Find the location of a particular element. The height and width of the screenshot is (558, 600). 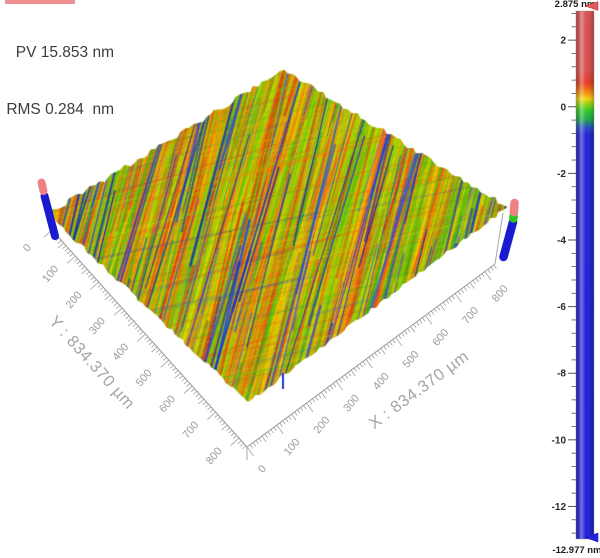

colorbar: 2 0 -2 -4 -6 -8 -10 -12 2.875 nm -12.977 nm is located at coordinates (576, 278).